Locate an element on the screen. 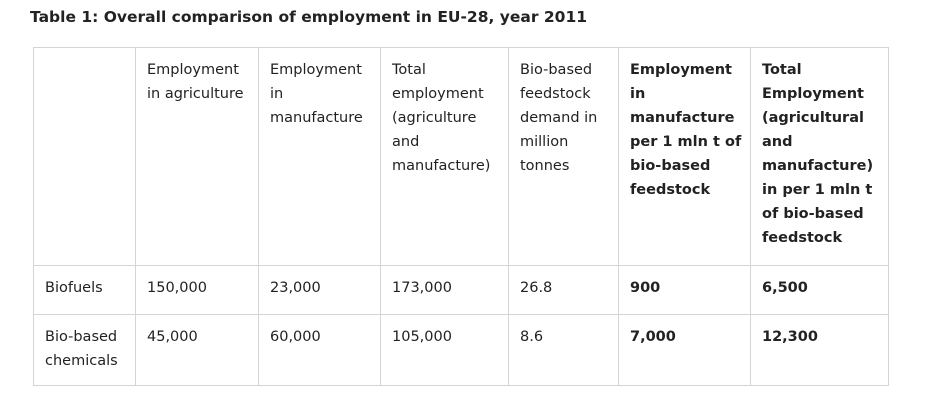 The width and height of the screenshot is (934, 402). cell: 900 is located at coordinates (684, 290).